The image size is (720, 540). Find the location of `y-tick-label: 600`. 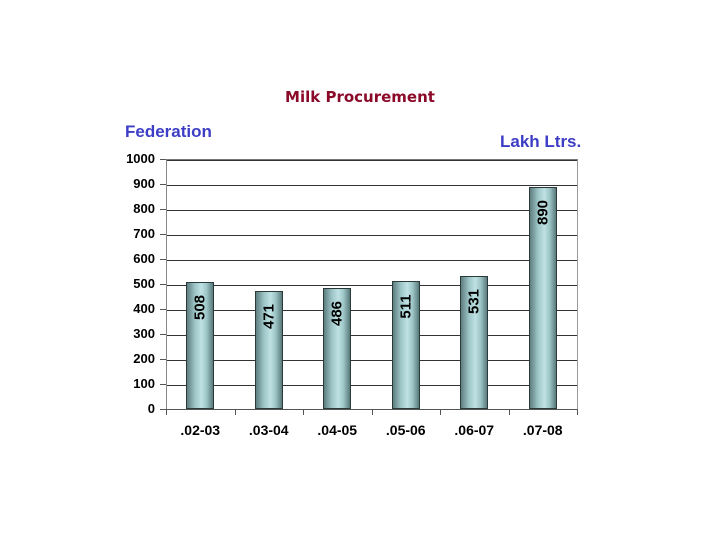

y-tick-label: 600 is located at coordinates (144, 258).